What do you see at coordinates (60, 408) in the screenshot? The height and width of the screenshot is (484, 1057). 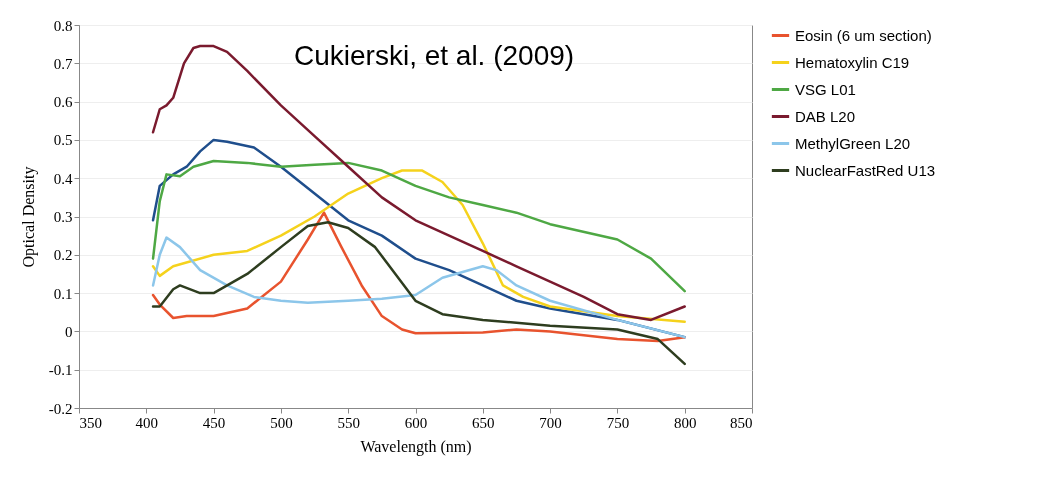 I see `y-tick-label: -0.2` at bounding box center [60, 408].